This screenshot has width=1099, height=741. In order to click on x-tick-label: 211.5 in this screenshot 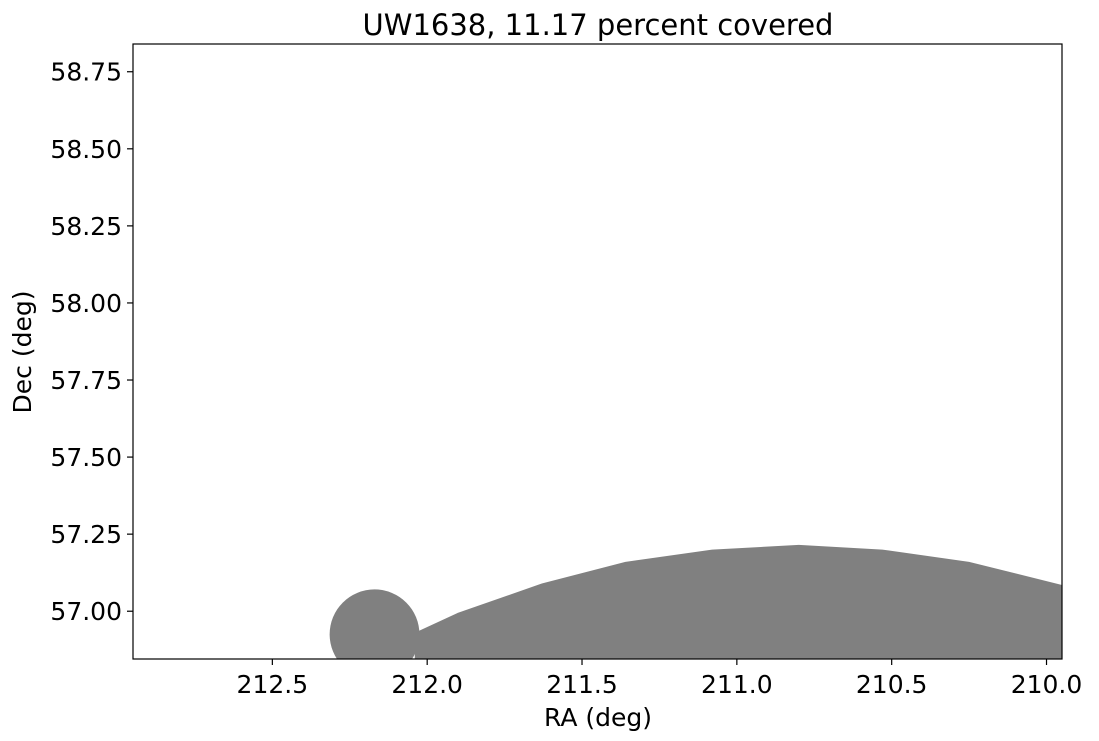, I will do `click(582, 684)`.